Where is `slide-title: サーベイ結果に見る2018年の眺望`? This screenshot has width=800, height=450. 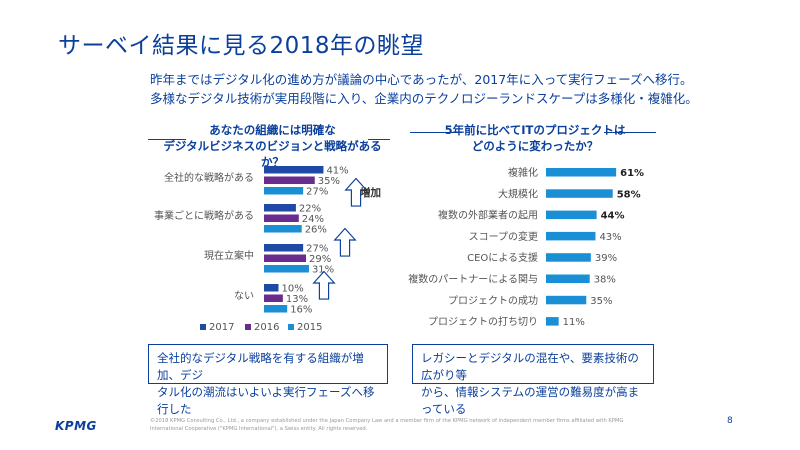
slide-title: サーベイ結果に見る2018年の眺望 is located at coordinates (241, 46).